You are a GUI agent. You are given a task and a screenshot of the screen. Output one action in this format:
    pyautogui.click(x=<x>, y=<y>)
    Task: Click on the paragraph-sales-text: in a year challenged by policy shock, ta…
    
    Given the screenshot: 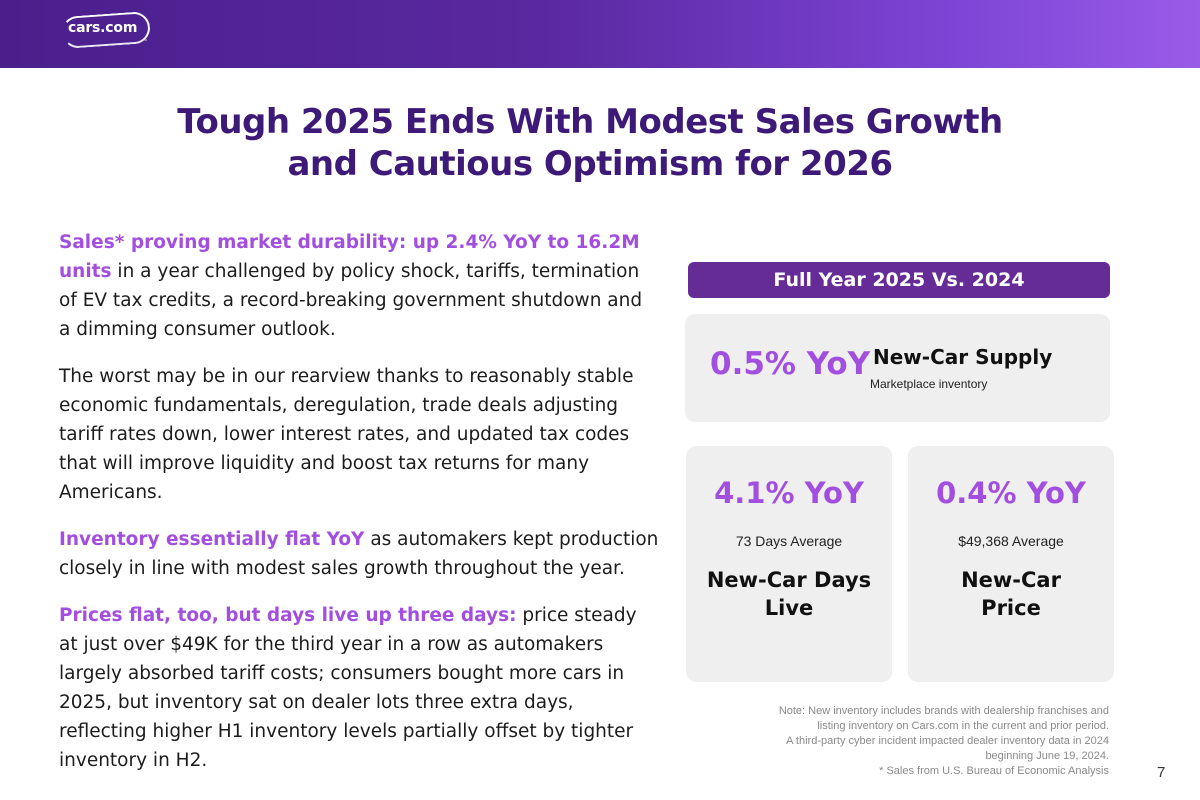 What is the action you would take?
    pyautogui.click(x=351, y=300)
    